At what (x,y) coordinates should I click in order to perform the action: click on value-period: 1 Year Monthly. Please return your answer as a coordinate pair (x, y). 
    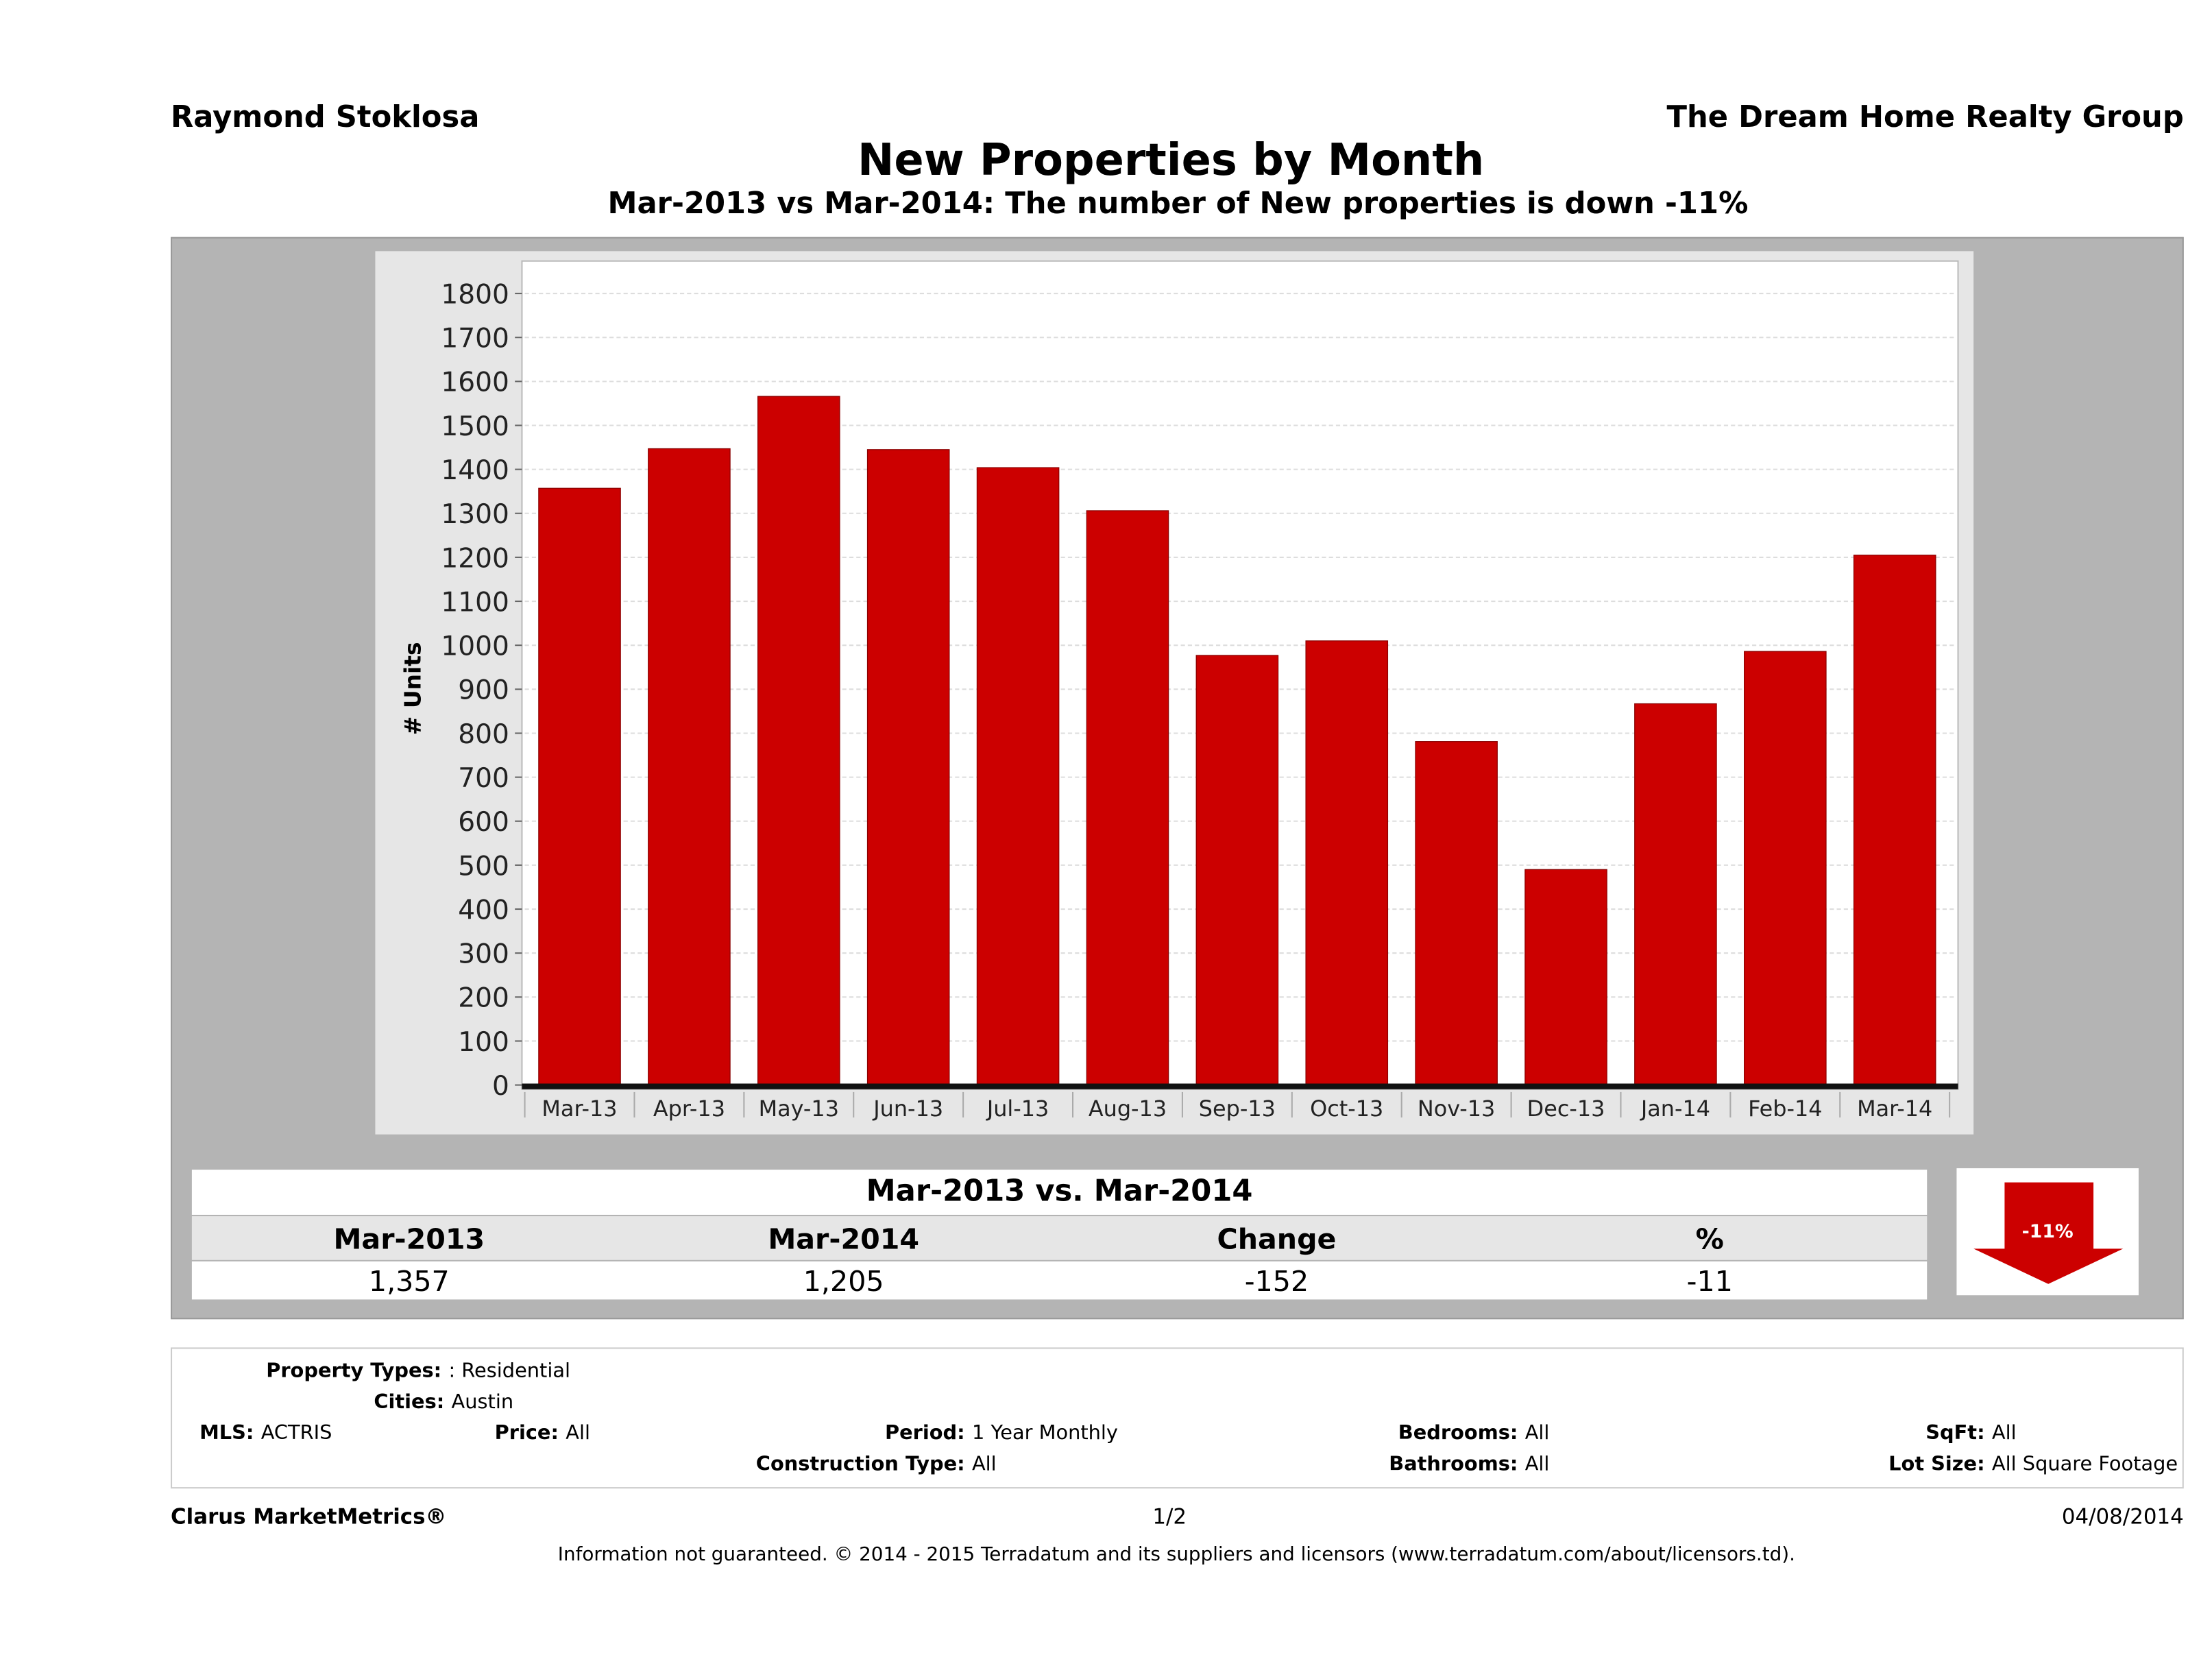
    Looking at the image, I should click on (1044, 1433).